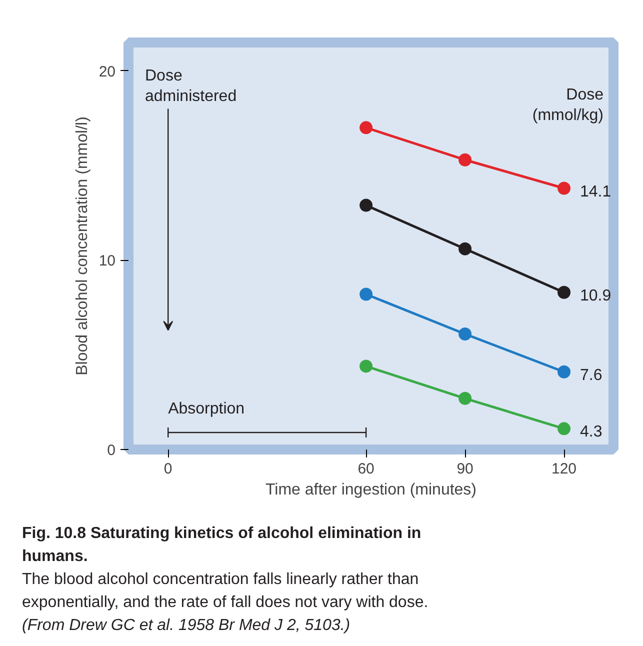 The width and height of the screenshot is (643, 646). Describe the element at coordinates (568, 105) in the screenshot. I see `legend-title: Dose (mmol/kg)` at that location.